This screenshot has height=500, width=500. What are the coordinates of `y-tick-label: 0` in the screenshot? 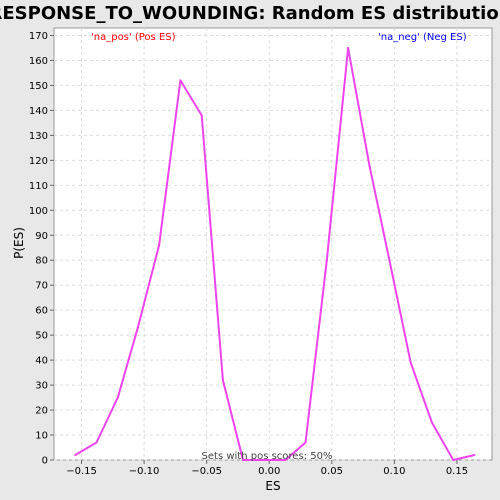 It's located at (45, 461).